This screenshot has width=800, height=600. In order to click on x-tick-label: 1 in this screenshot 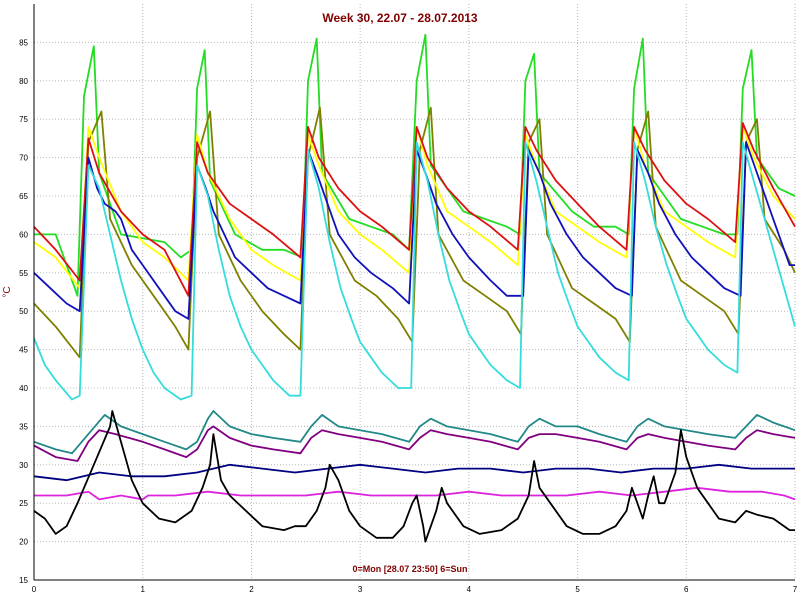, I will do `click(142, 589)`.